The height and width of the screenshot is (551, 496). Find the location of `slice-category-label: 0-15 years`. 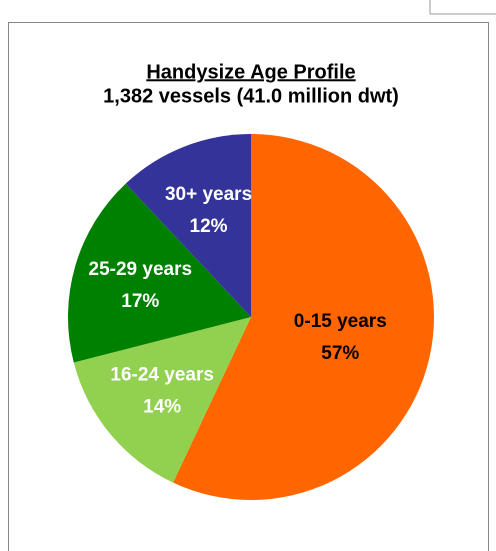

slice-category-label: 0-15 years is located at coordinates (340, 321).